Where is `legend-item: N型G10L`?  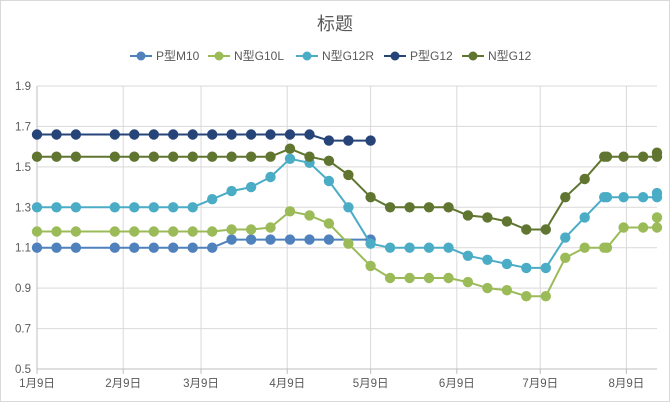 legend-item: N型G10L is located at coordinates (246, 56).